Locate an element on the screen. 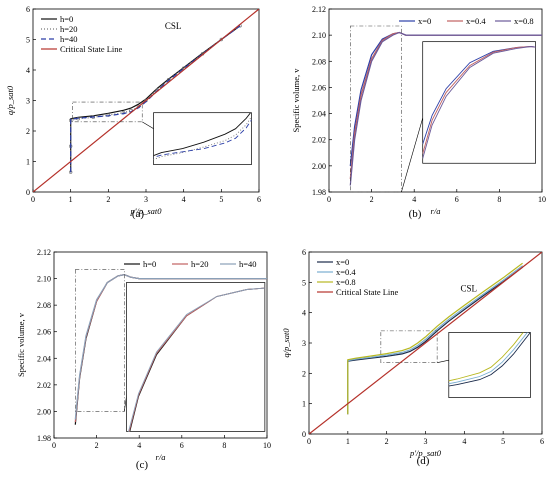 The image size is (550, 492). x-tick-label: 6 is located at coordinates (542, 441).